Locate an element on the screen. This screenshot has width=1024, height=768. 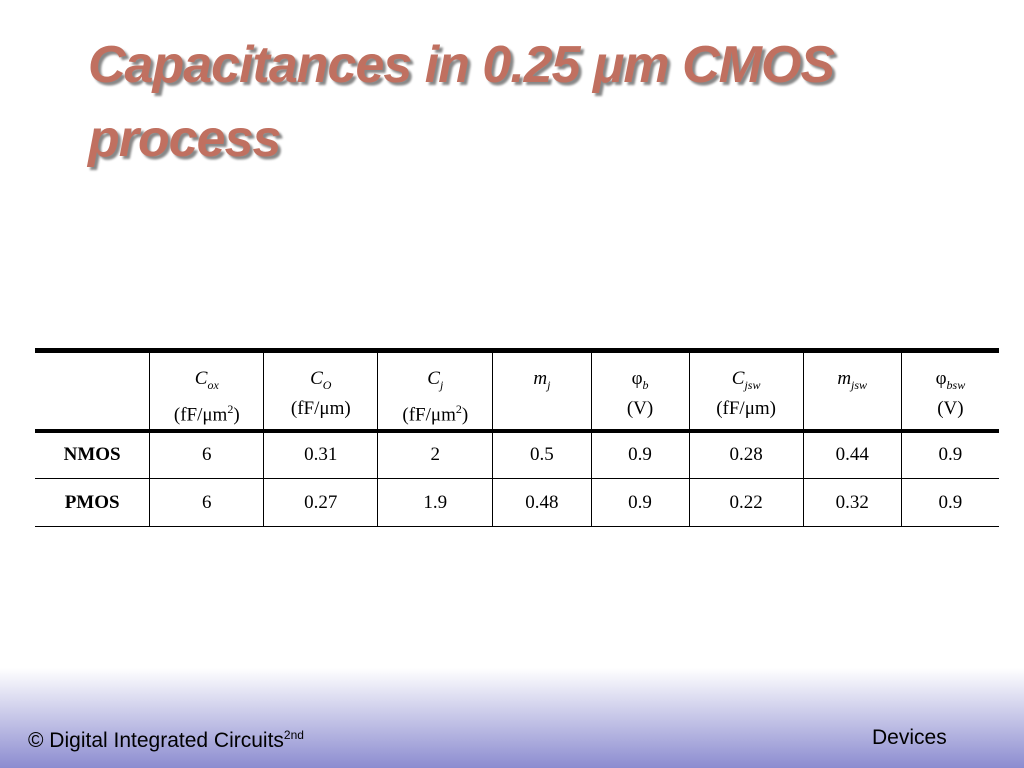
footer: © Digital Integrated Circuits2nd Devices is located at coordinates (512, 718).